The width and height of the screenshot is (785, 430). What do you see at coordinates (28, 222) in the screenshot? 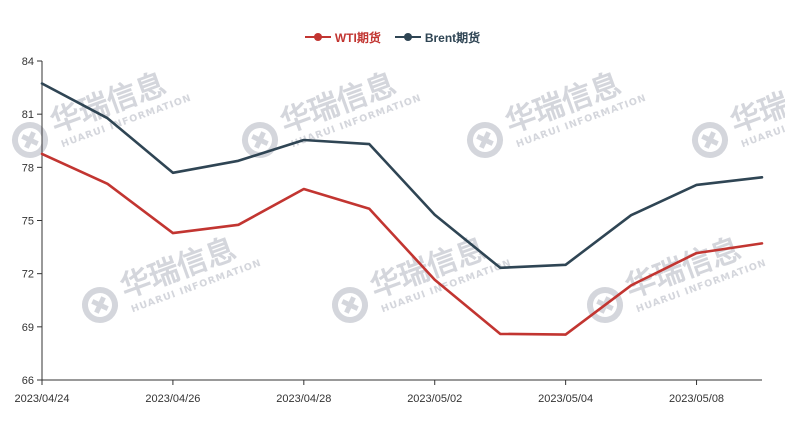
I see `y-tick-label: 75` at bounding box center [28, 222].